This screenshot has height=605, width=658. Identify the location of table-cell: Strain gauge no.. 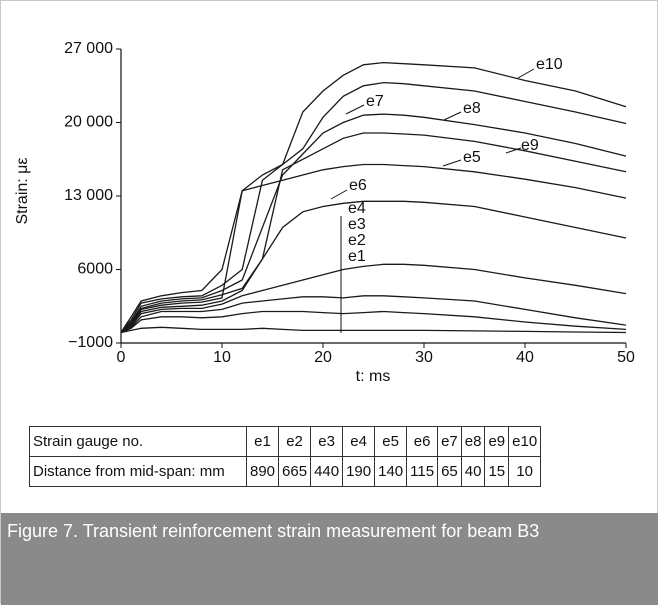
(138, 441).